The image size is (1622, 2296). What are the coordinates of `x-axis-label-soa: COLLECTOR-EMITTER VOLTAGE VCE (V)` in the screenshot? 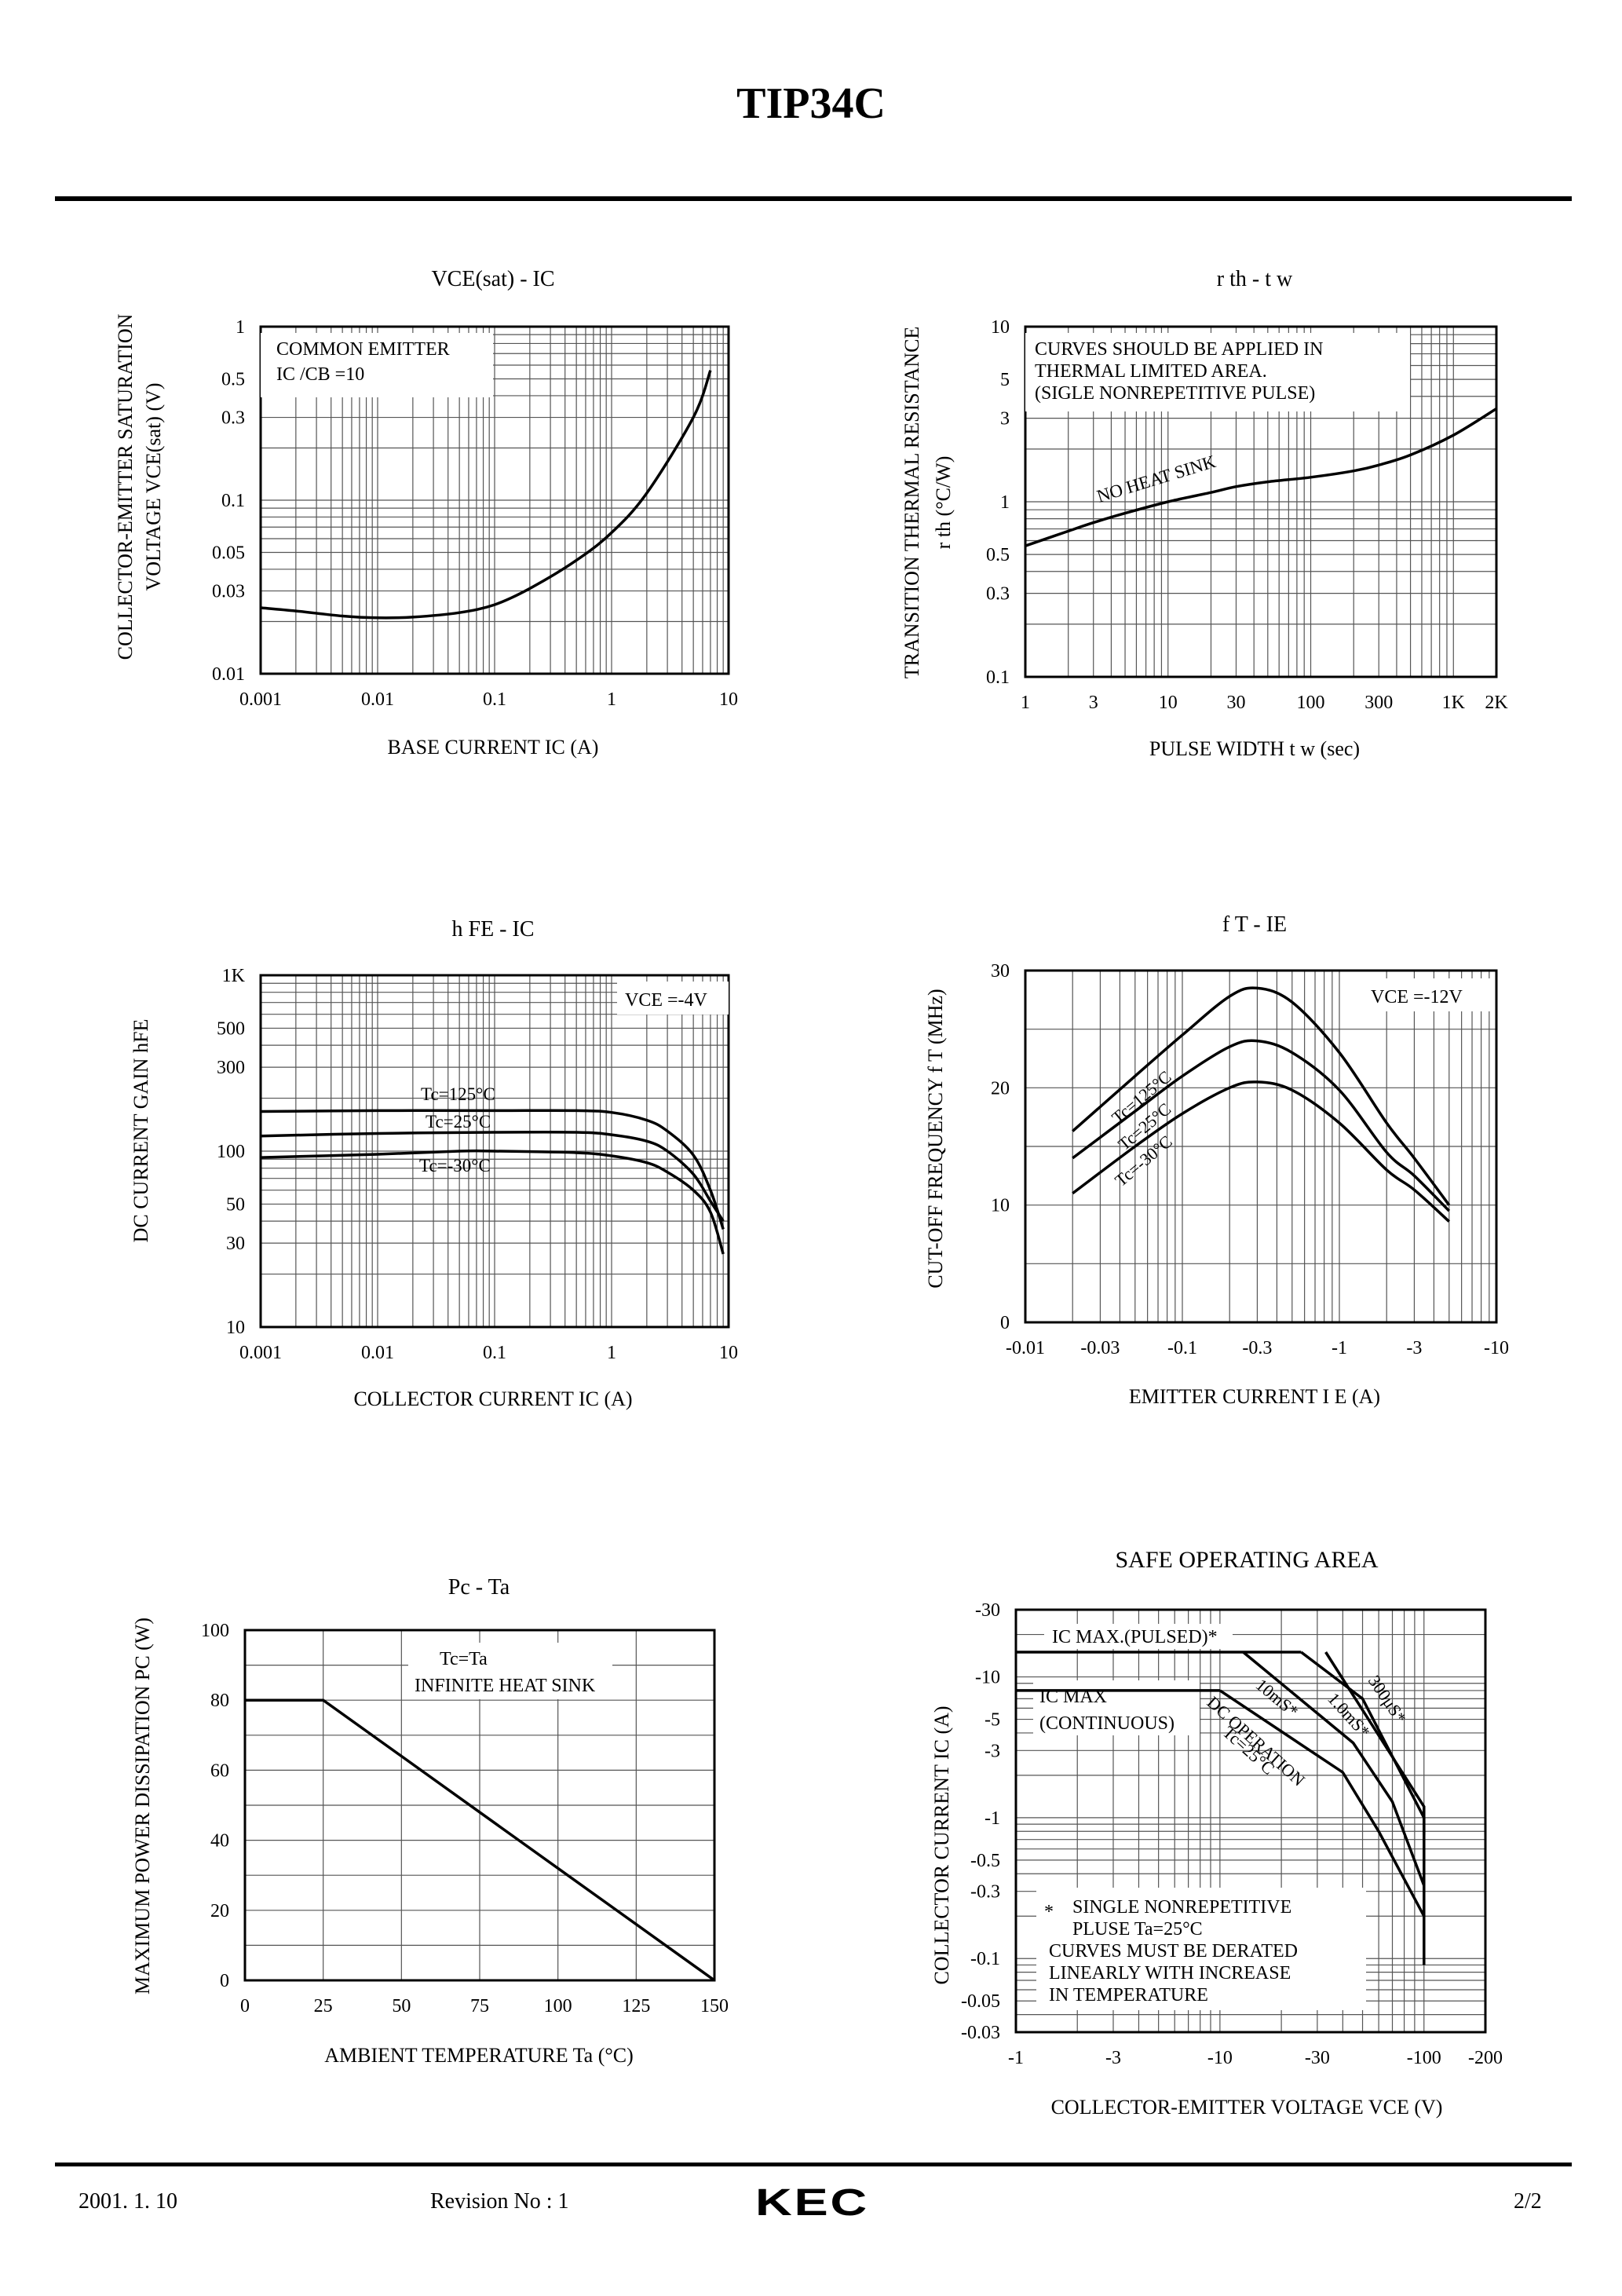 It's located at (1247, 2107).